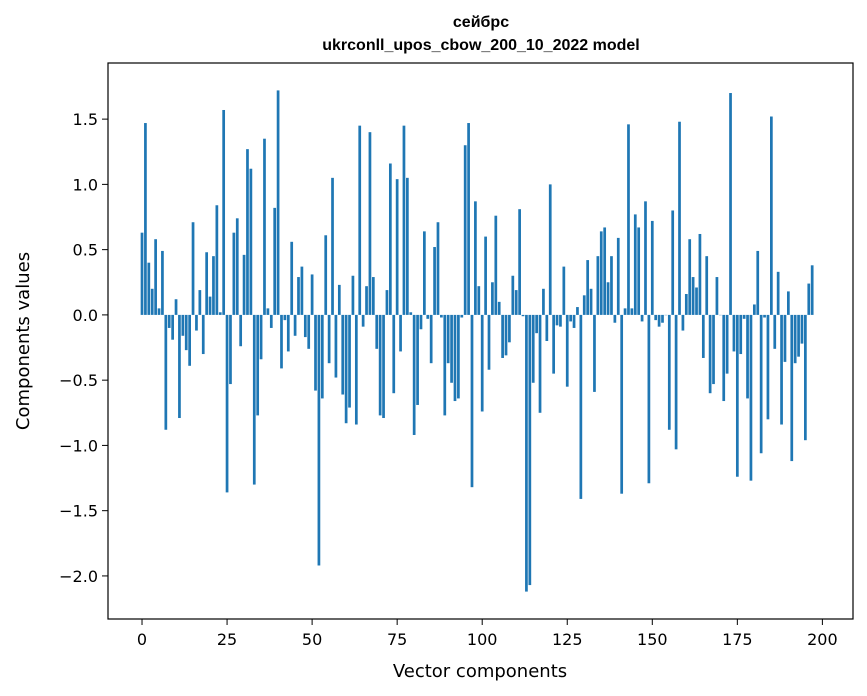 This screenshot has width=867, height=696. Describe the element at coordinates (822, 639) in the screenshot. I see `x-tick-label: 200` at that location.